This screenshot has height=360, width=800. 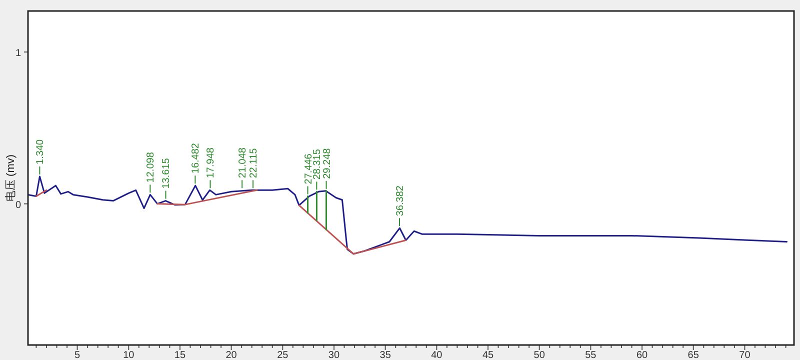 What do you see at coordinates (18, 53) in the screenshot?
I see `y-tick-label: 1` at bounding box center [18, 53].